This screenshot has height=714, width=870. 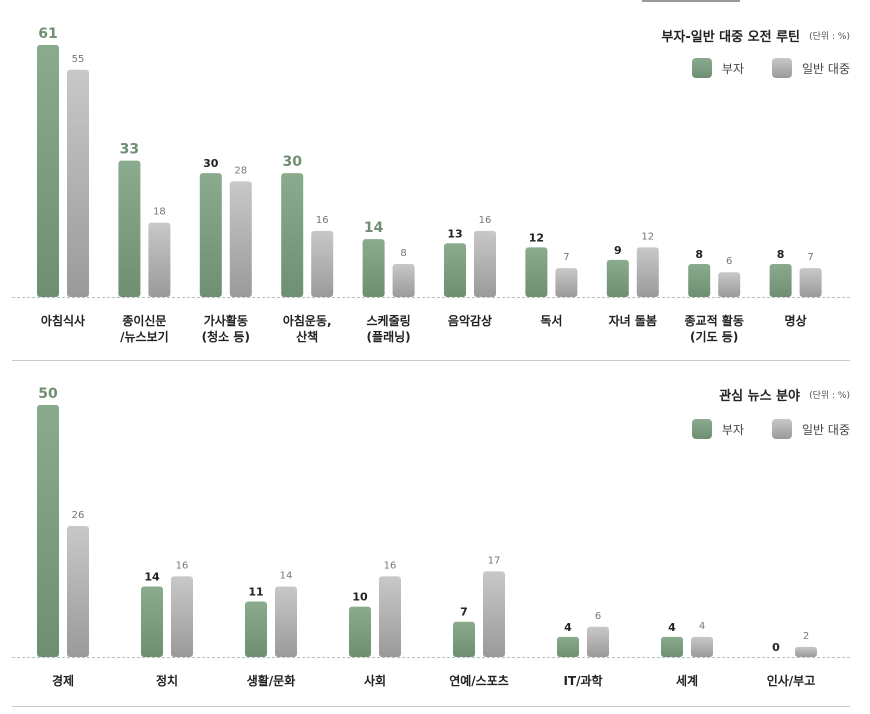 I want to click on category-label: 종이신문/뉴스보기, so click(x=144, y=328).